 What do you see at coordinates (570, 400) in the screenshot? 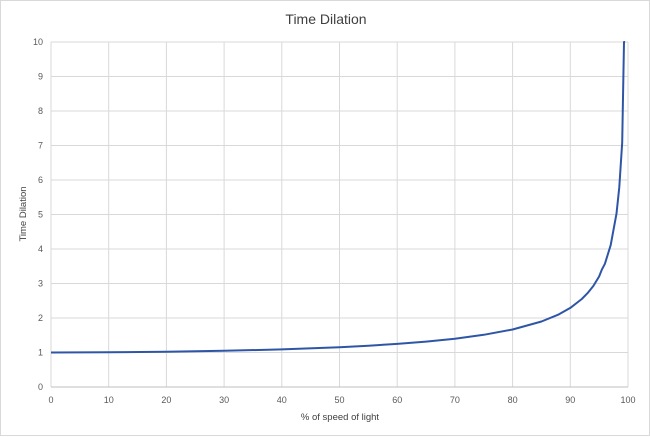
I see `x-tick-label: 90` at bounding box center [570, 400].